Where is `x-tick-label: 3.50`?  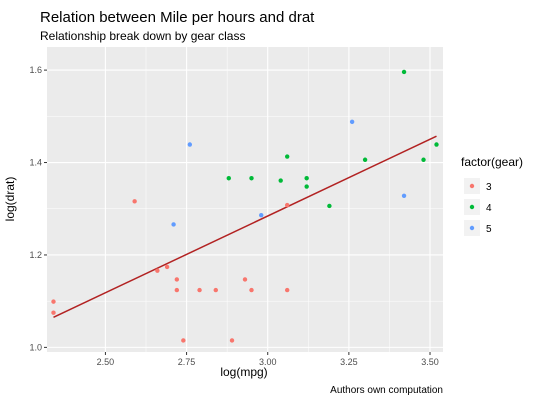
x-tick-label: 3.50 is located at coordinates (430, 362).